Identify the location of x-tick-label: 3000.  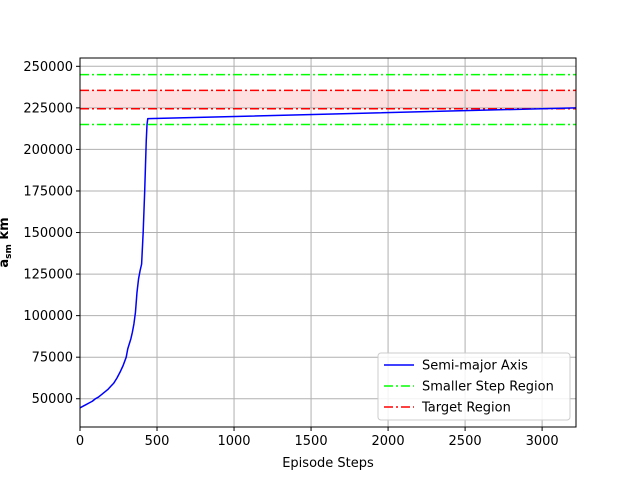
(542, 441).